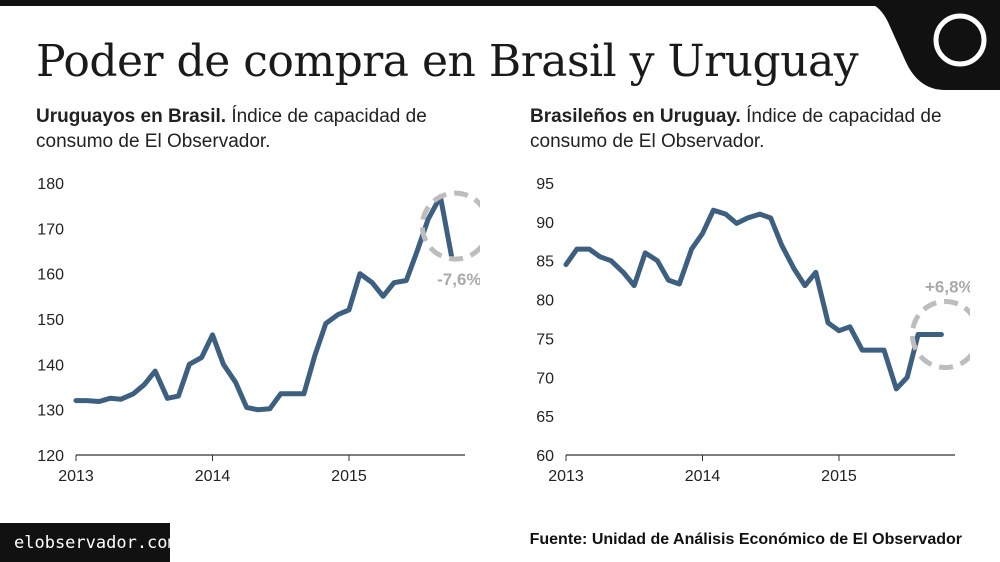  What do you see at coordinates (960, 40) in the screenshot?
I see `circle-logo-icon` at bounding box center [960, 40].